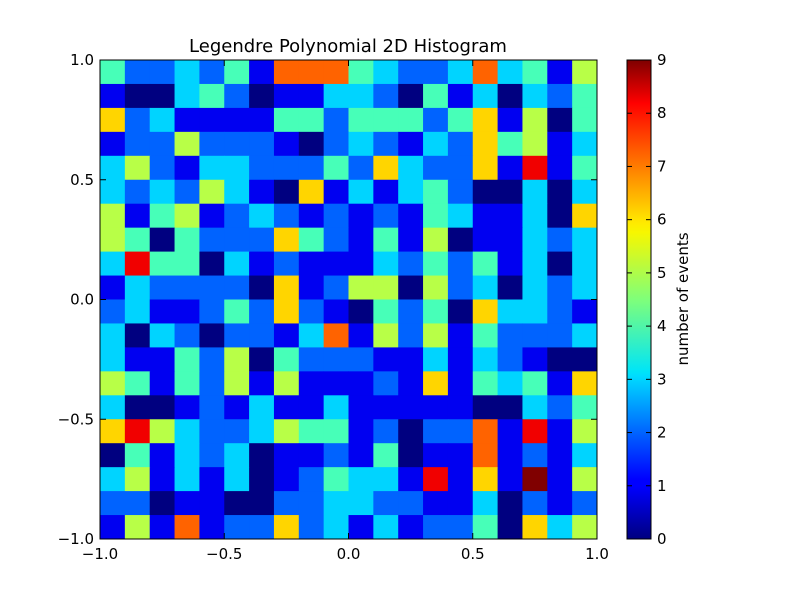 The image size is (800, 600). What do you see at coordinates (662, 433) in the screenshot?
I see `colorbar-tick-label: 2` at bounding box center [662, 433].